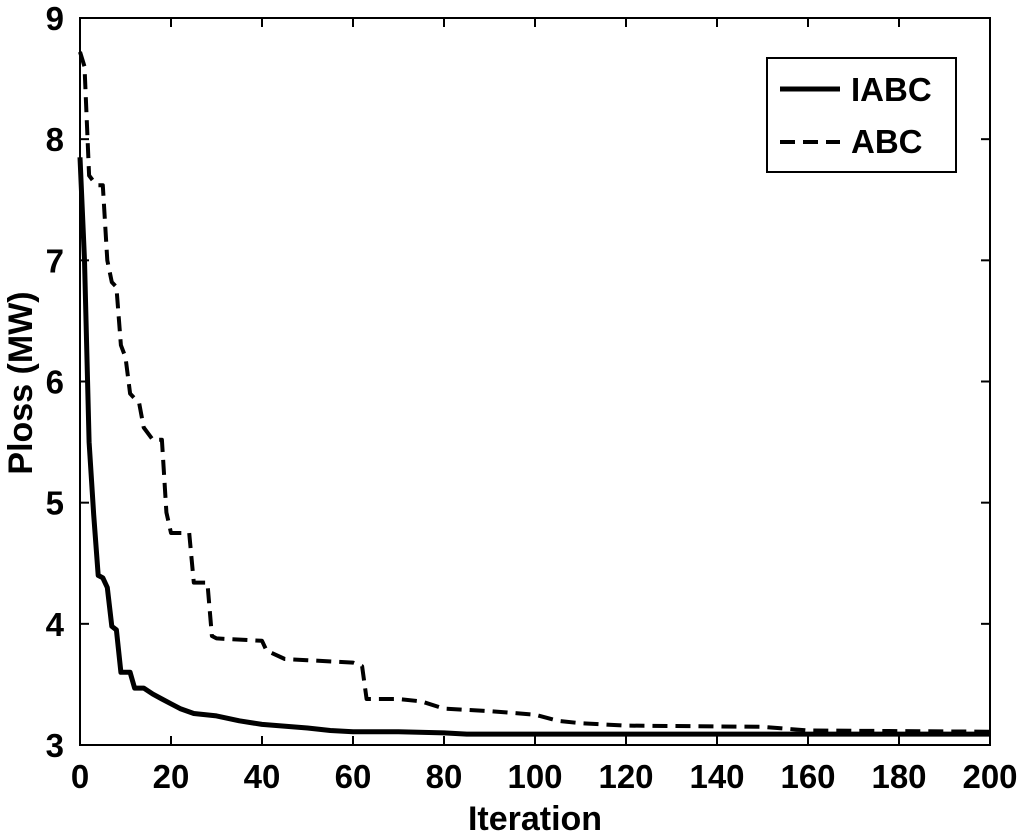 The width and height of the screenshot is (1024, 836). I want to click on x-tick-label: 160, so click(807, 776).